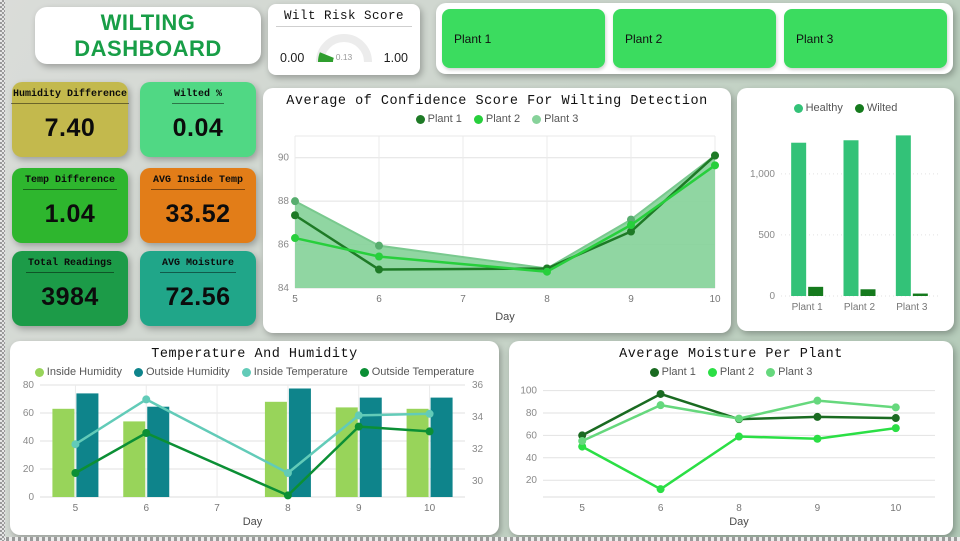 The image size is (960, 541). I want to click on kpi-value: 33.52, so click(198, 214).